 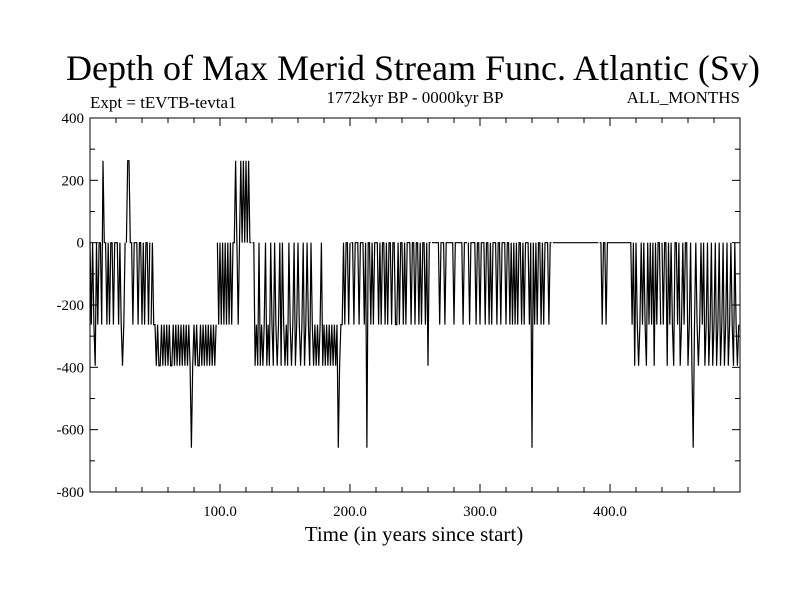 I want to click on y-tick-label: -600, so click(x=71, y=431).